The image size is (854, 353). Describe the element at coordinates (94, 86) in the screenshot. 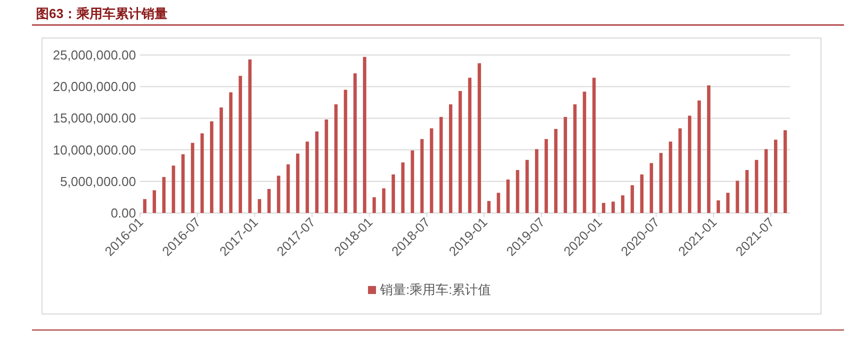

I see `y-tick-label: 20,000,000.00` at that location.